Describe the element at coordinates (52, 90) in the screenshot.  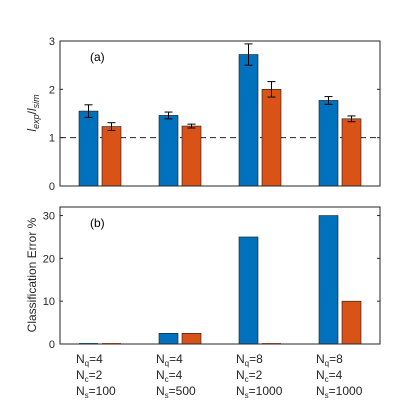
I see `ytick-label-a-2: 2` at that location.